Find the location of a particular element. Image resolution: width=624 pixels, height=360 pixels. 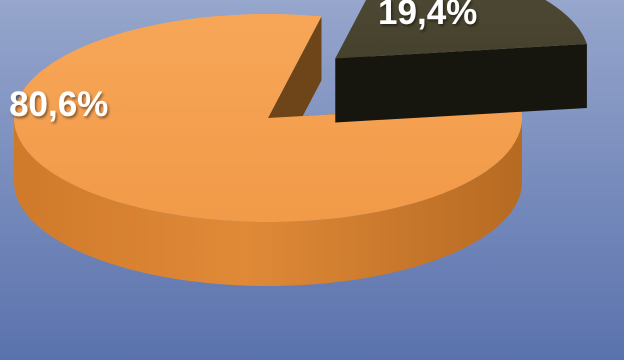

slice-label: 19,4% is located at coordinates (427, 16).